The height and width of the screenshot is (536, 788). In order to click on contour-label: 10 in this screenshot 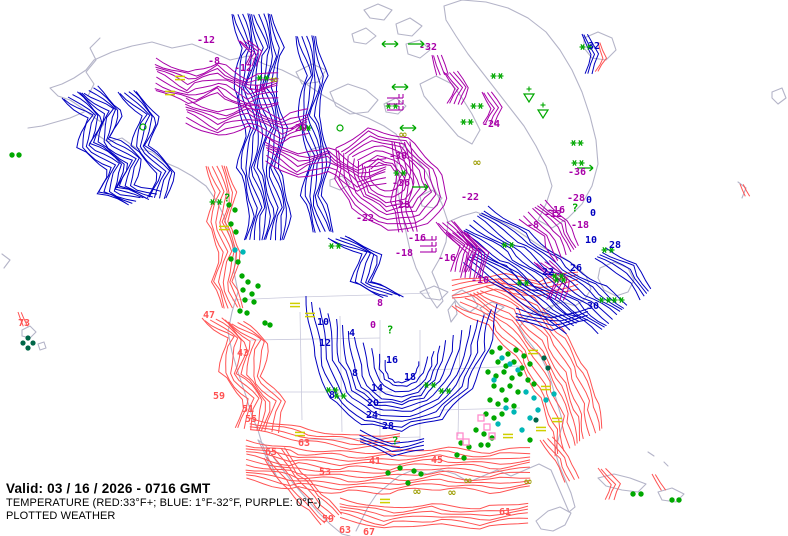, I will do `click(323, 322)`.